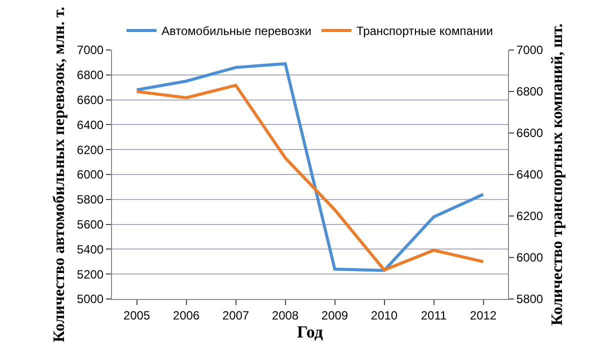 This screenshot has height=343, width=613. What do you see at coordinates (186, 315) in the screenshot?
I see `x-tick-label: 2006` at bounding box center [186, 315].